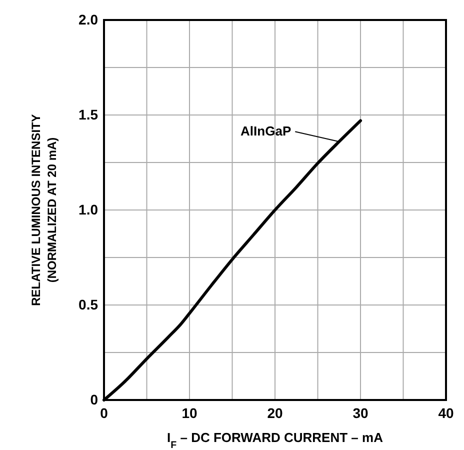  What do you see at coordinates (88, 209) in the screenshot?
I see `y-tick-label: 1.0` at bounding box center [88, 209].